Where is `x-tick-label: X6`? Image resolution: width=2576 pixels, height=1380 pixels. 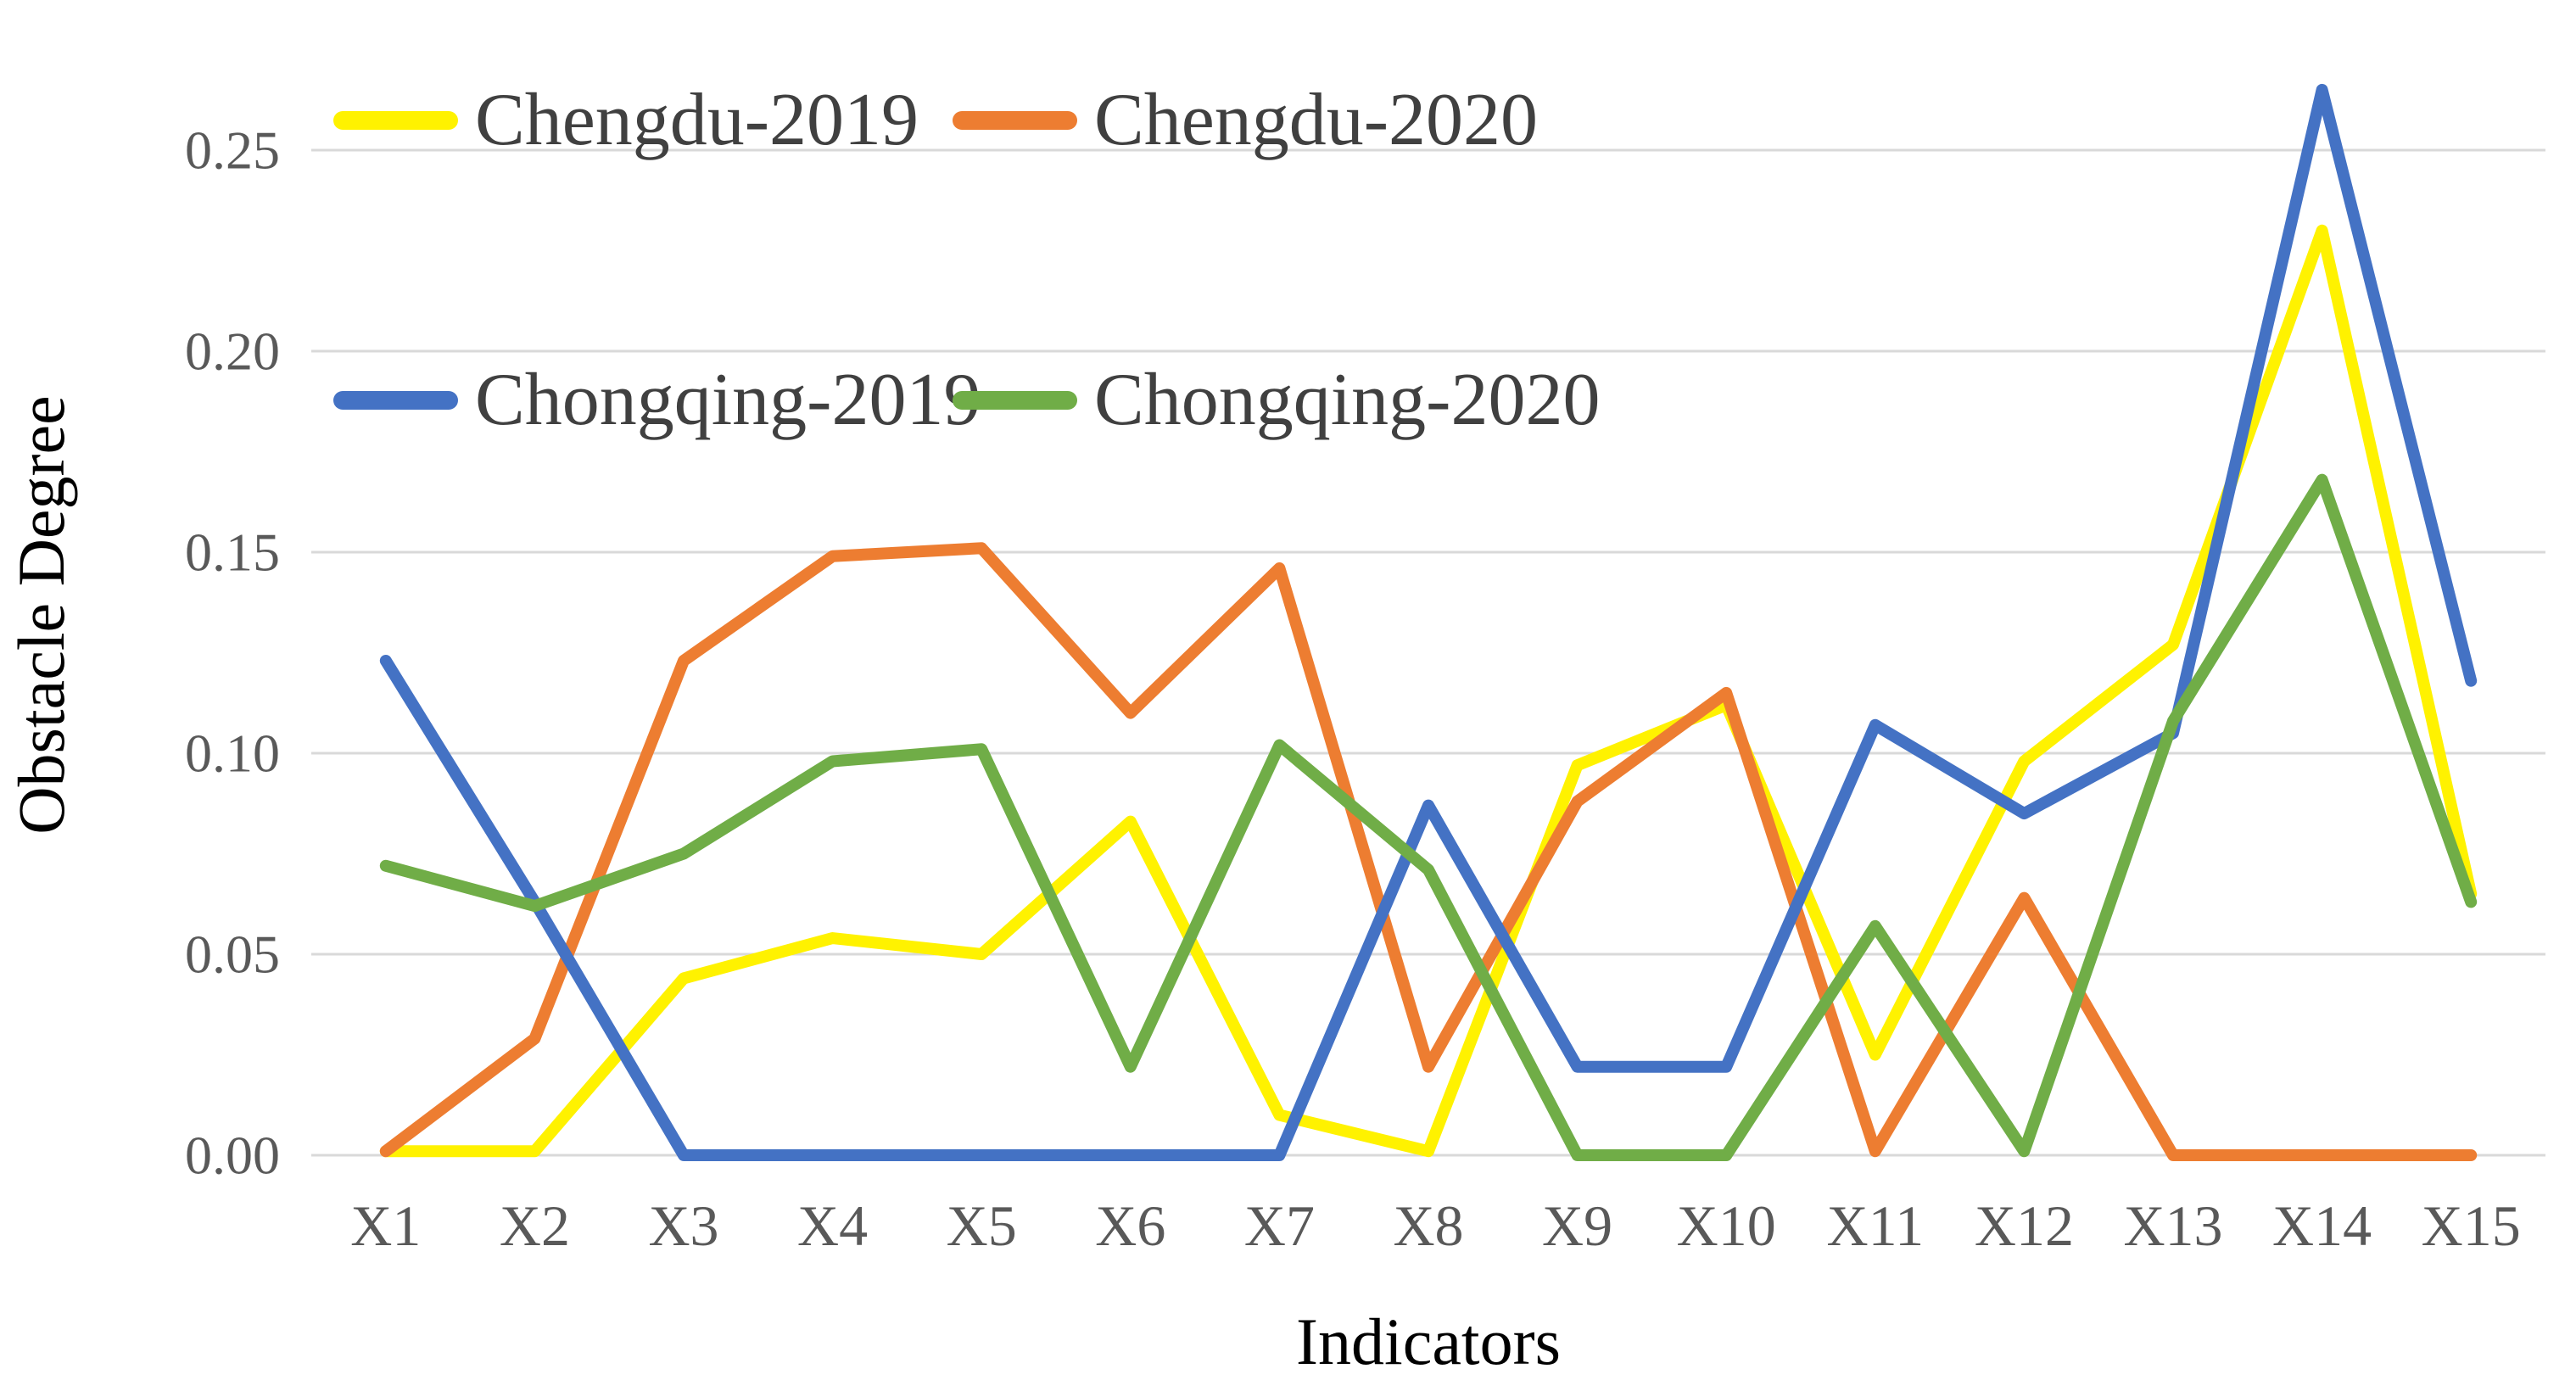
x-tick-label: X6 is located at coordinates (1130, 1225).